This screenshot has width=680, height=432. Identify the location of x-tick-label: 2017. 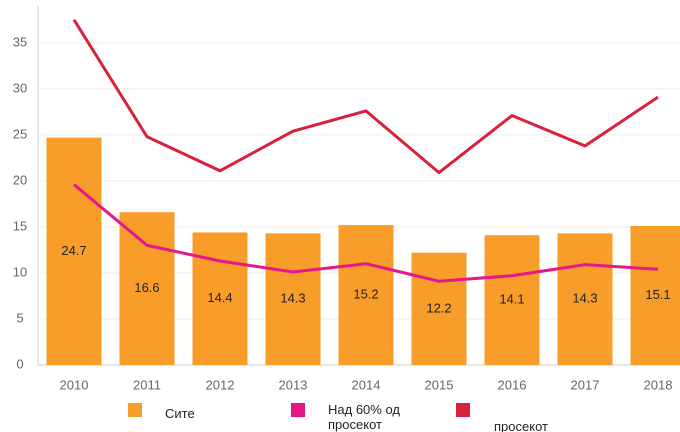
(585, 384).